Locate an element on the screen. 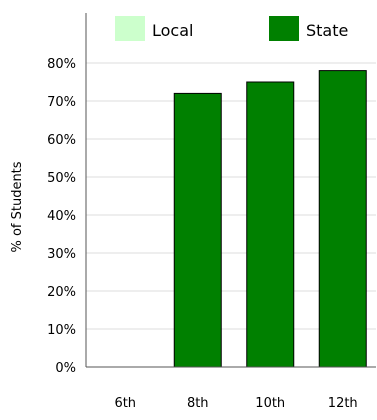 Image resolution: width=377 pixels, height=420 pixels. bar-state-8th is located at coordinates (197, 230).